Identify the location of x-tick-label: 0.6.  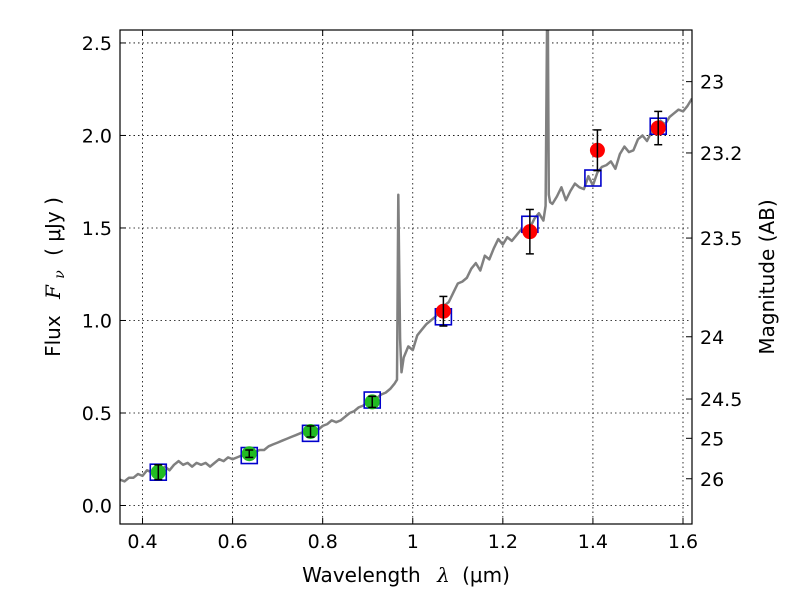
(232, 542).